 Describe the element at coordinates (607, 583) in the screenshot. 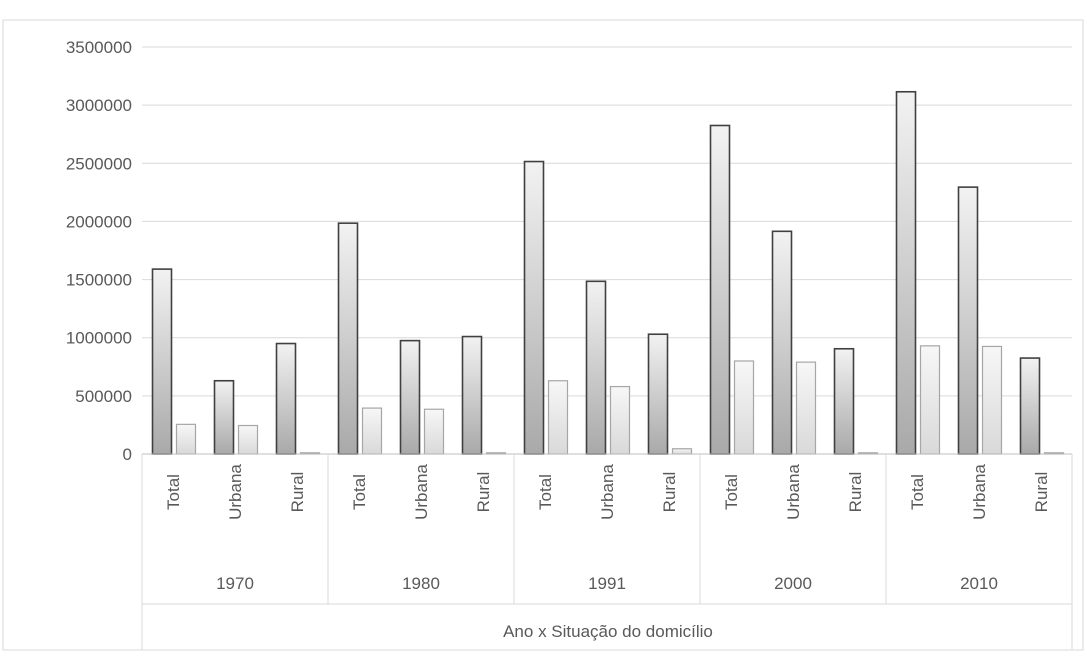

I see `x-group-label: 1991` at that location.